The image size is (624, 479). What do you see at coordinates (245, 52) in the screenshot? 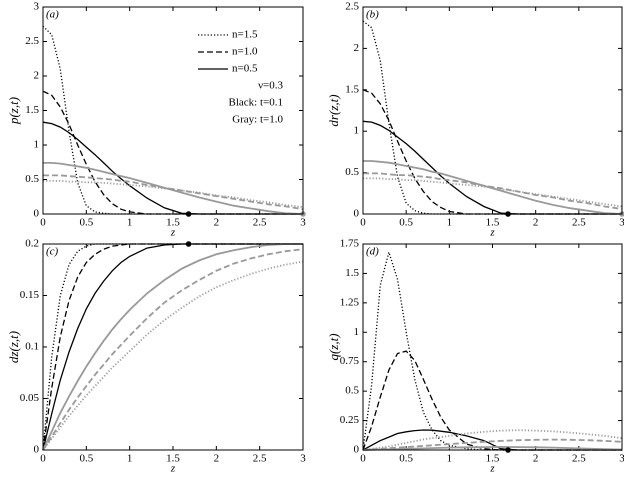
I see `legend-label: n=1.0` at bounding box center [245, 52].